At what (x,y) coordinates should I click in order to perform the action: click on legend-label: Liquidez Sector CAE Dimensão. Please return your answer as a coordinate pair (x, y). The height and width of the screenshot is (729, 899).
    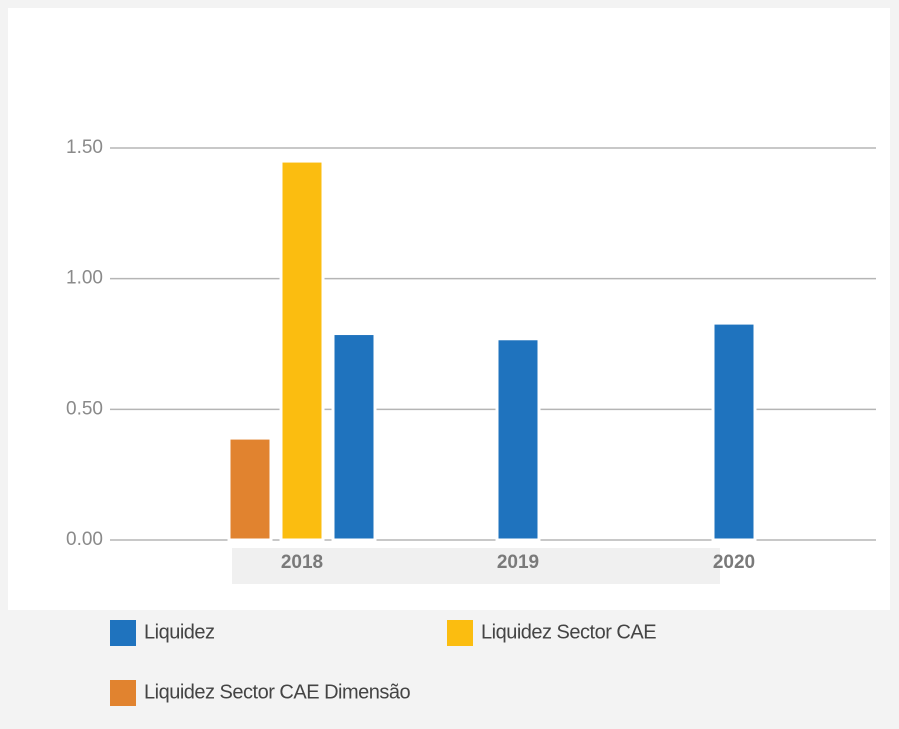
    Looking at the image, I should click on (277, 692).